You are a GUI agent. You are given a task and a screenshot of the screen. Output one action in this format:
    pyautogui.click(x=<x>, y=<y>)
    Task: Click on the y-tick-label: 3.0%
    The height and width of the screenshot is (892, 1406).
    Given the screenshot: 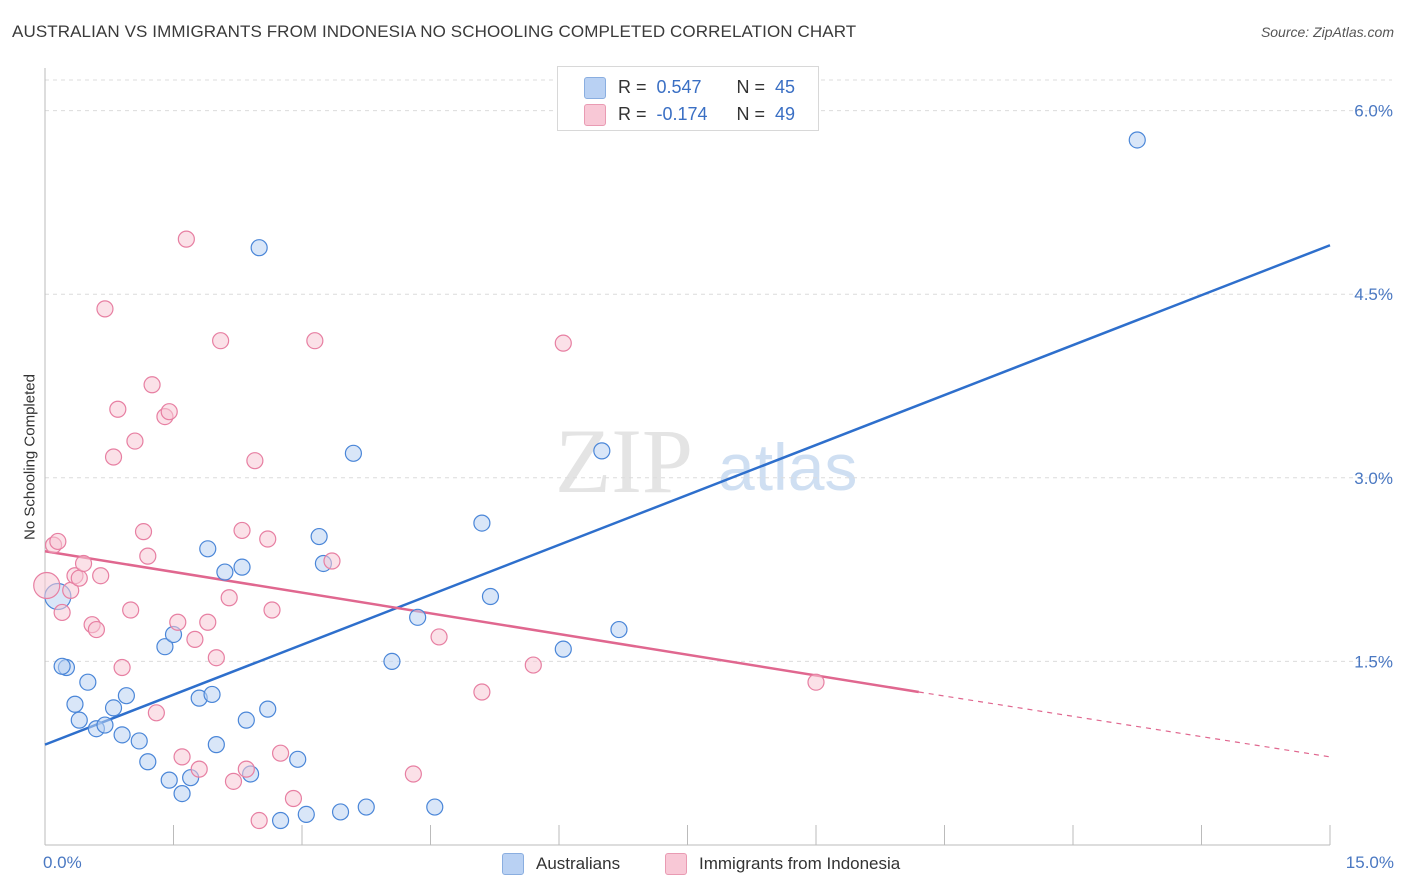 What is the action you would take?
    pyautogui.click(x=1373, y=478)
    